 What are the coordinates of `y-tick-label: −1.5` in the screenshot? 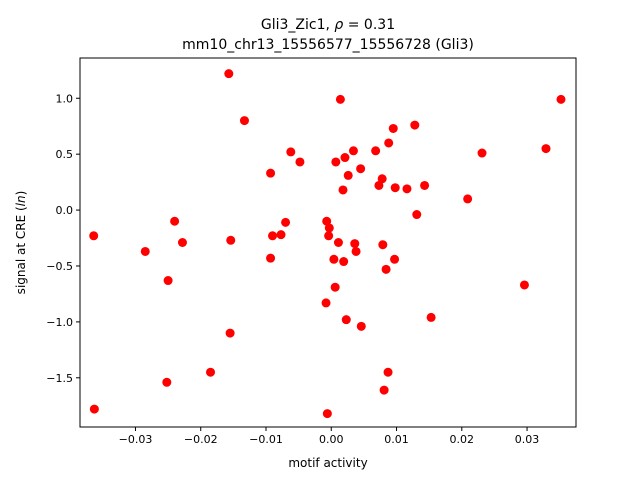 It's located at (59, 378).